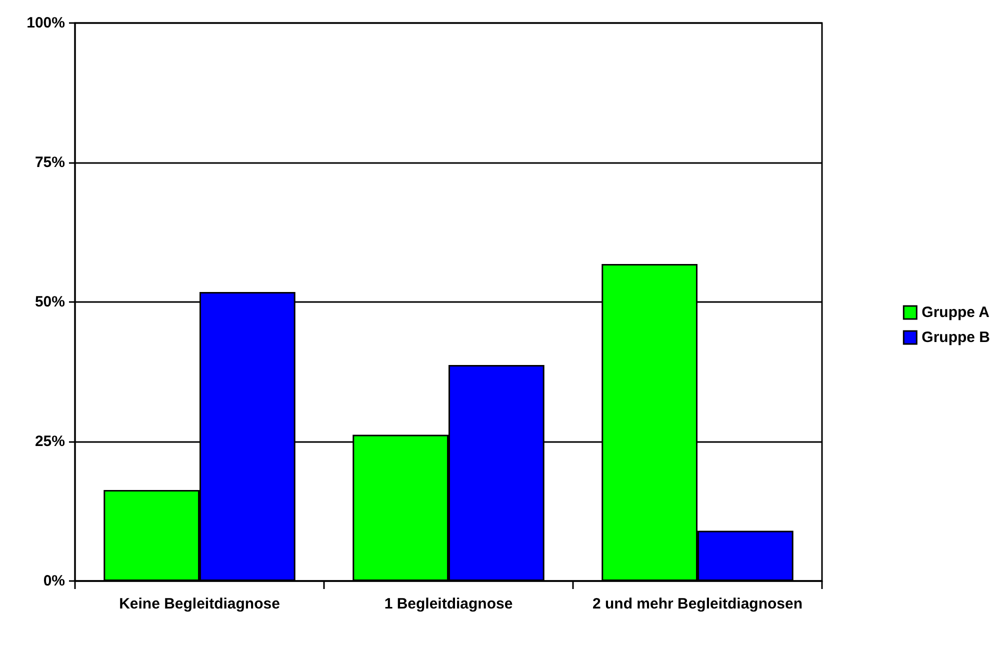  Describe the element at coordinates (49, 302) in the screenshot. I see `y-tick-label: 50%` at that location.